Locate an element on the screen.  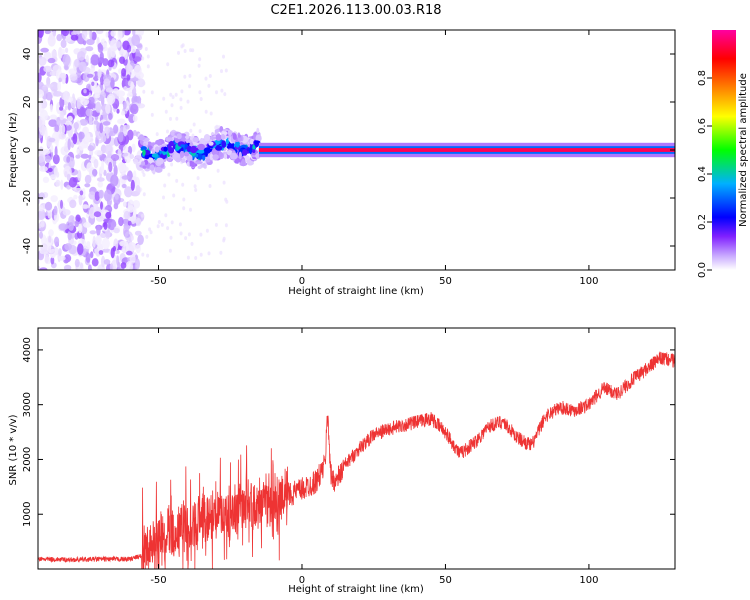
colorbar-tick-label: 0.0 is located at coordinates (702, 270).